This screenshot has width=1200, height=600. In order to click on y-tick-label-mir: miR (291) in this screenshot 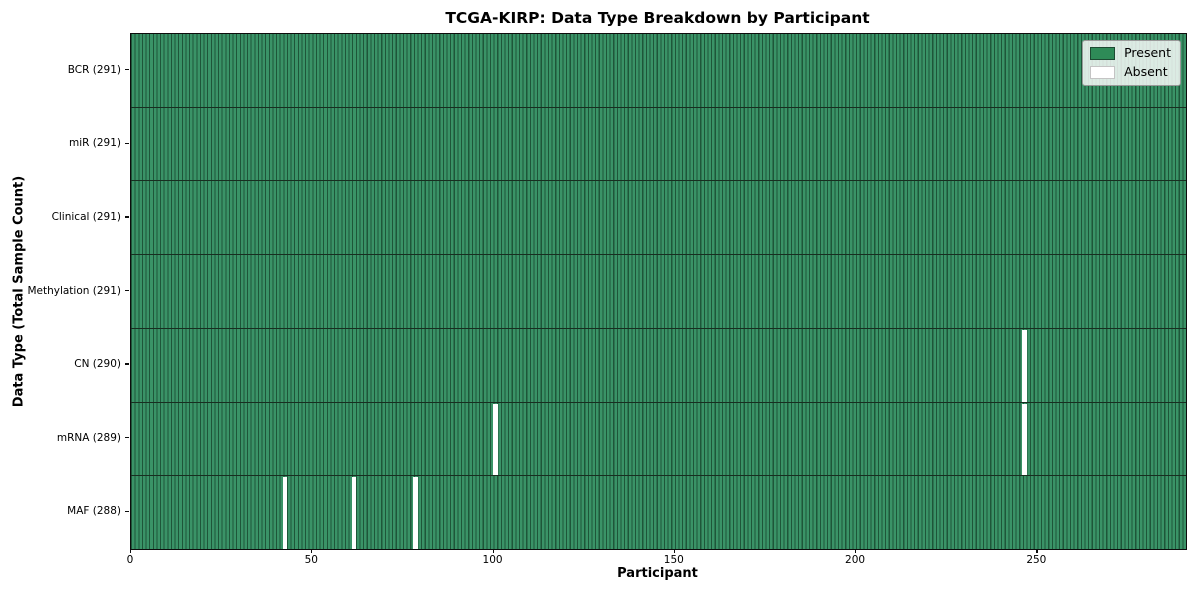, I will do `click(94, 143)`.